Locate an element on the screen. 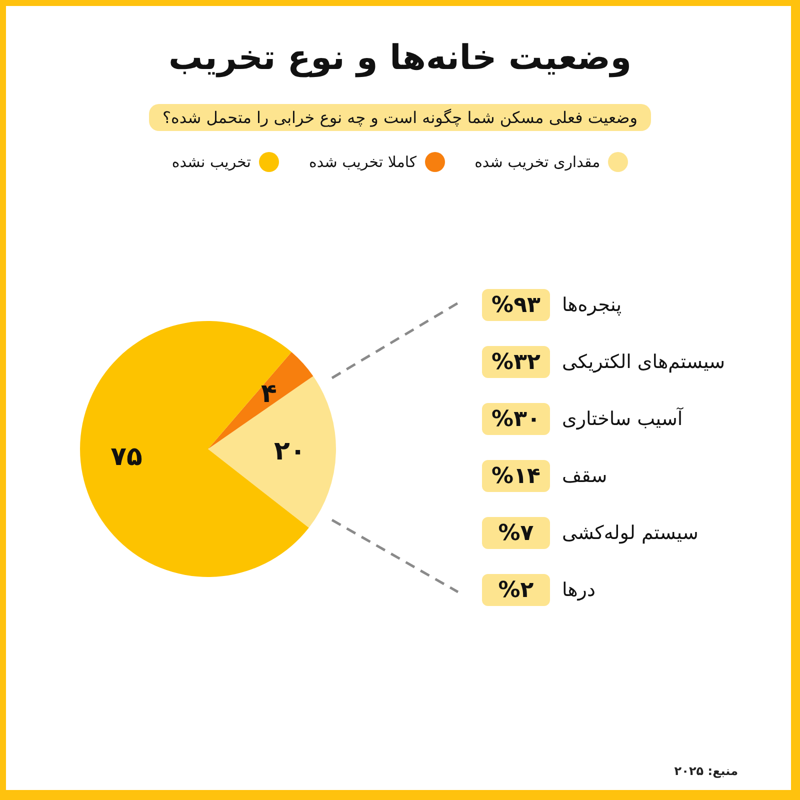 The image size is (800, 800). category-label: آسیب ساختاری is located at coordinates (622, 419).